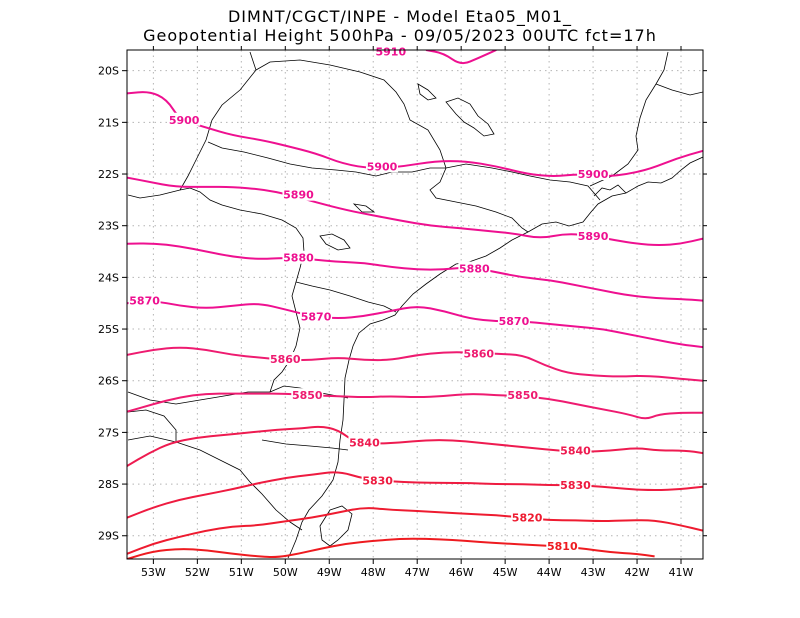  What do you see at coordinates (152, 425) in the screenshot?
I see `misiones-border` at bounding box center [152, 425].